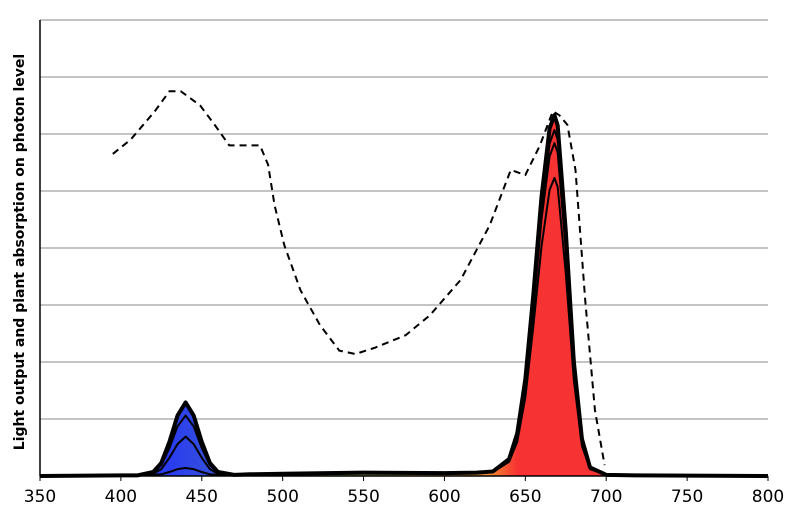 The height and width of the screenshot is (527, 800). I want to click on x-tick-label: 800, so click(768, 497).